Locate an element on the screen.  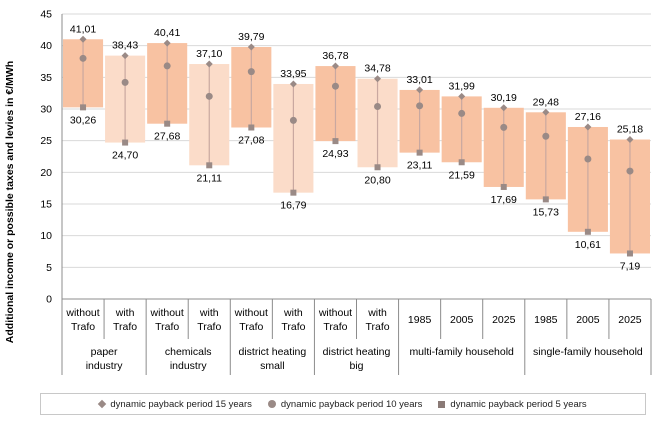
data-label-15-years: 29,48 is located at coordinates (546, 102).